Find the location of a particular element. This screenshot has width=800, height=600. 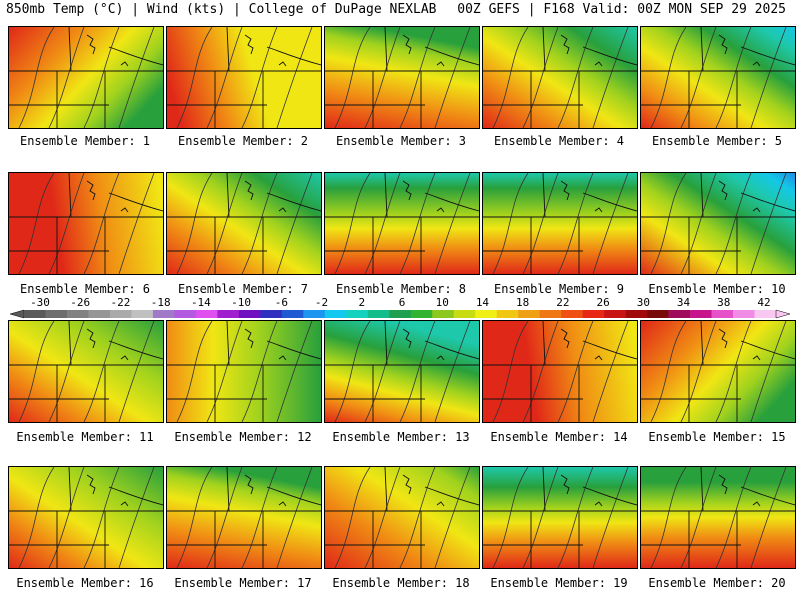

ensemble-member-caption: Ensemble Member: 17 is located at coordinates (243, 583).